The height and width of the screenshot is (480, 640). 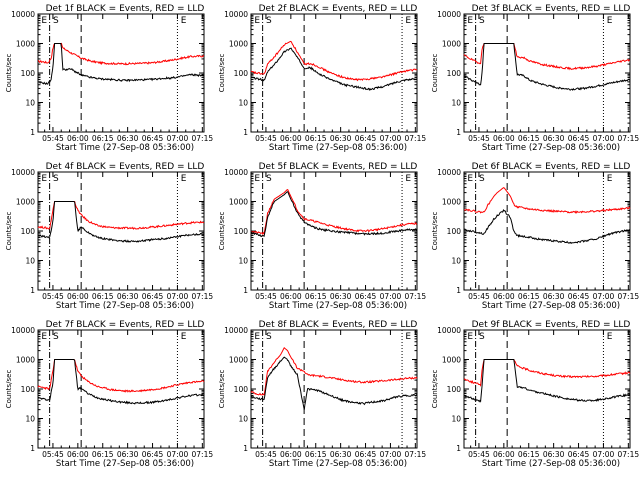 I want to click on panel-title: Det 6f BLACK = Events, RED = LLD, so click(x=551, y=167).